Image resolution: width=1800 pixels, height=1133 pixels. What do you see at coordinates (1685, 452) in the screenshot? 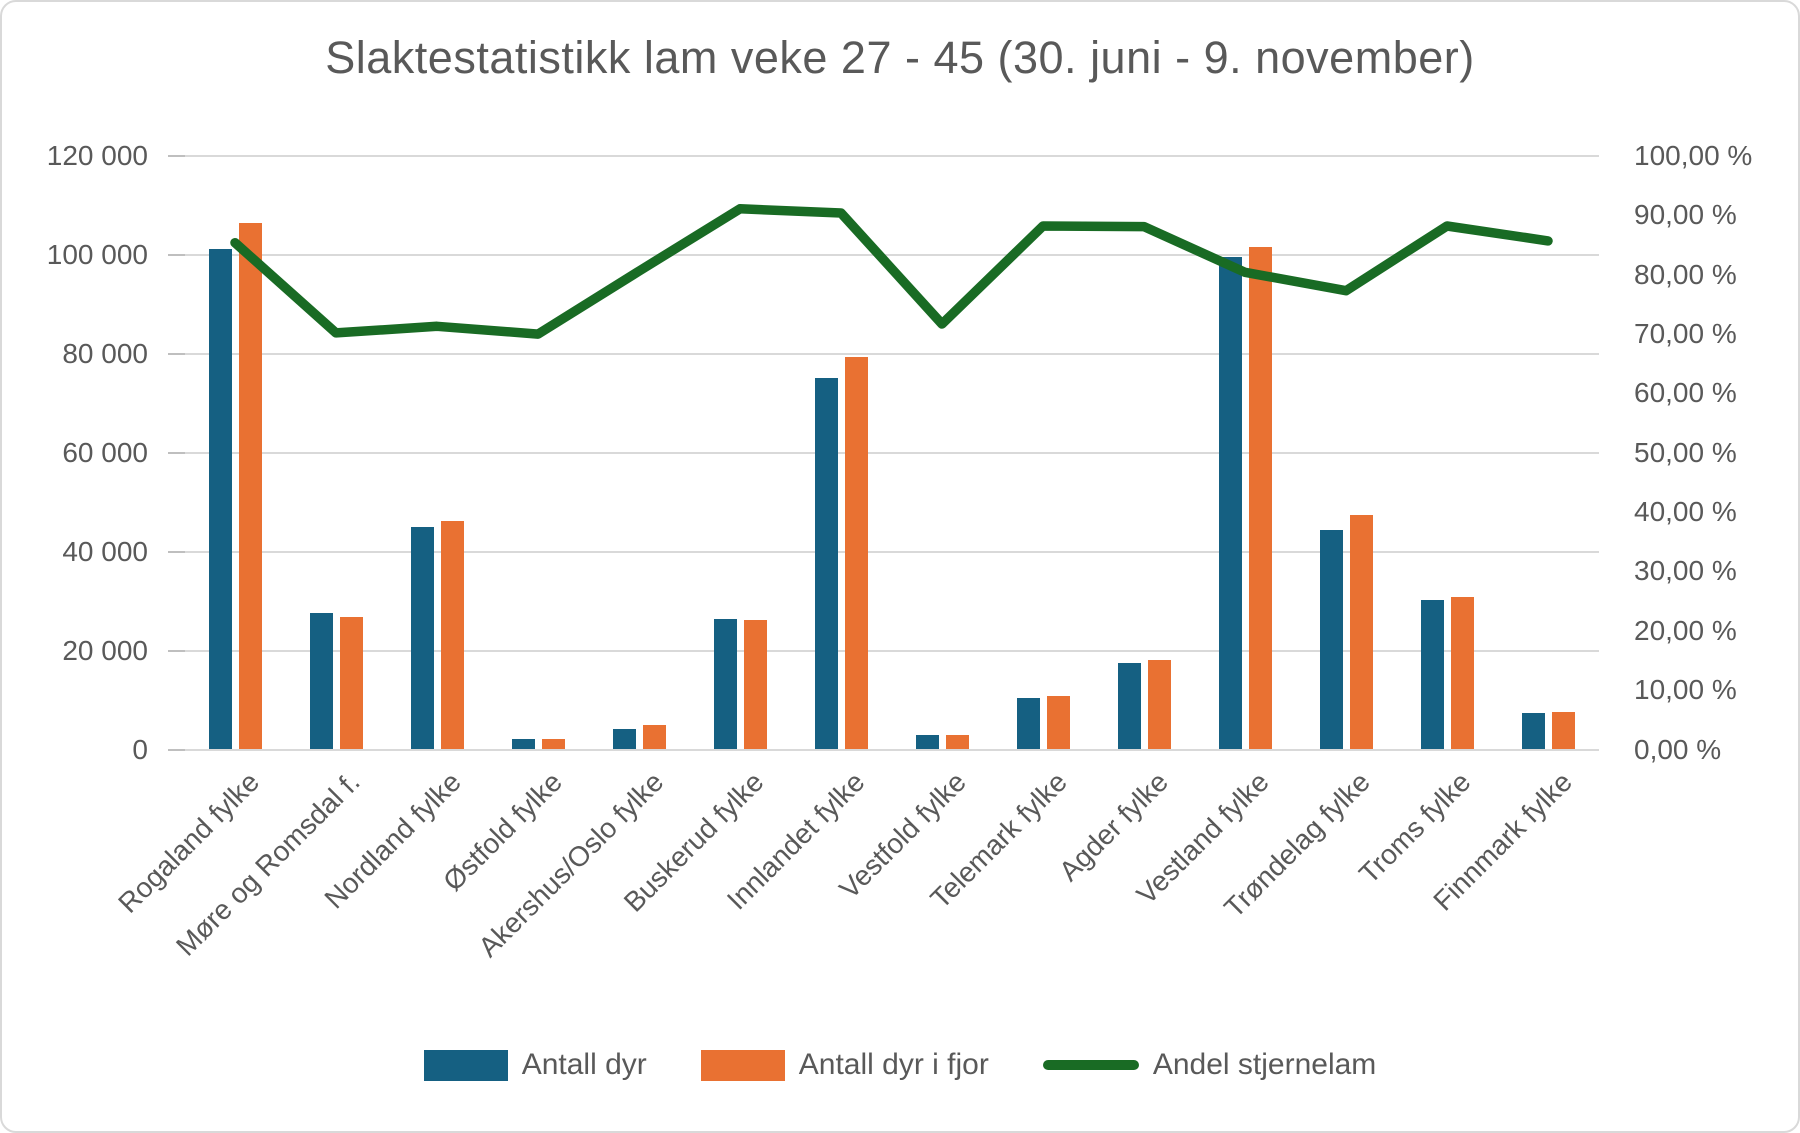
I see `right-axis-label: 50,00 %` at bounding box center [1685, 452].